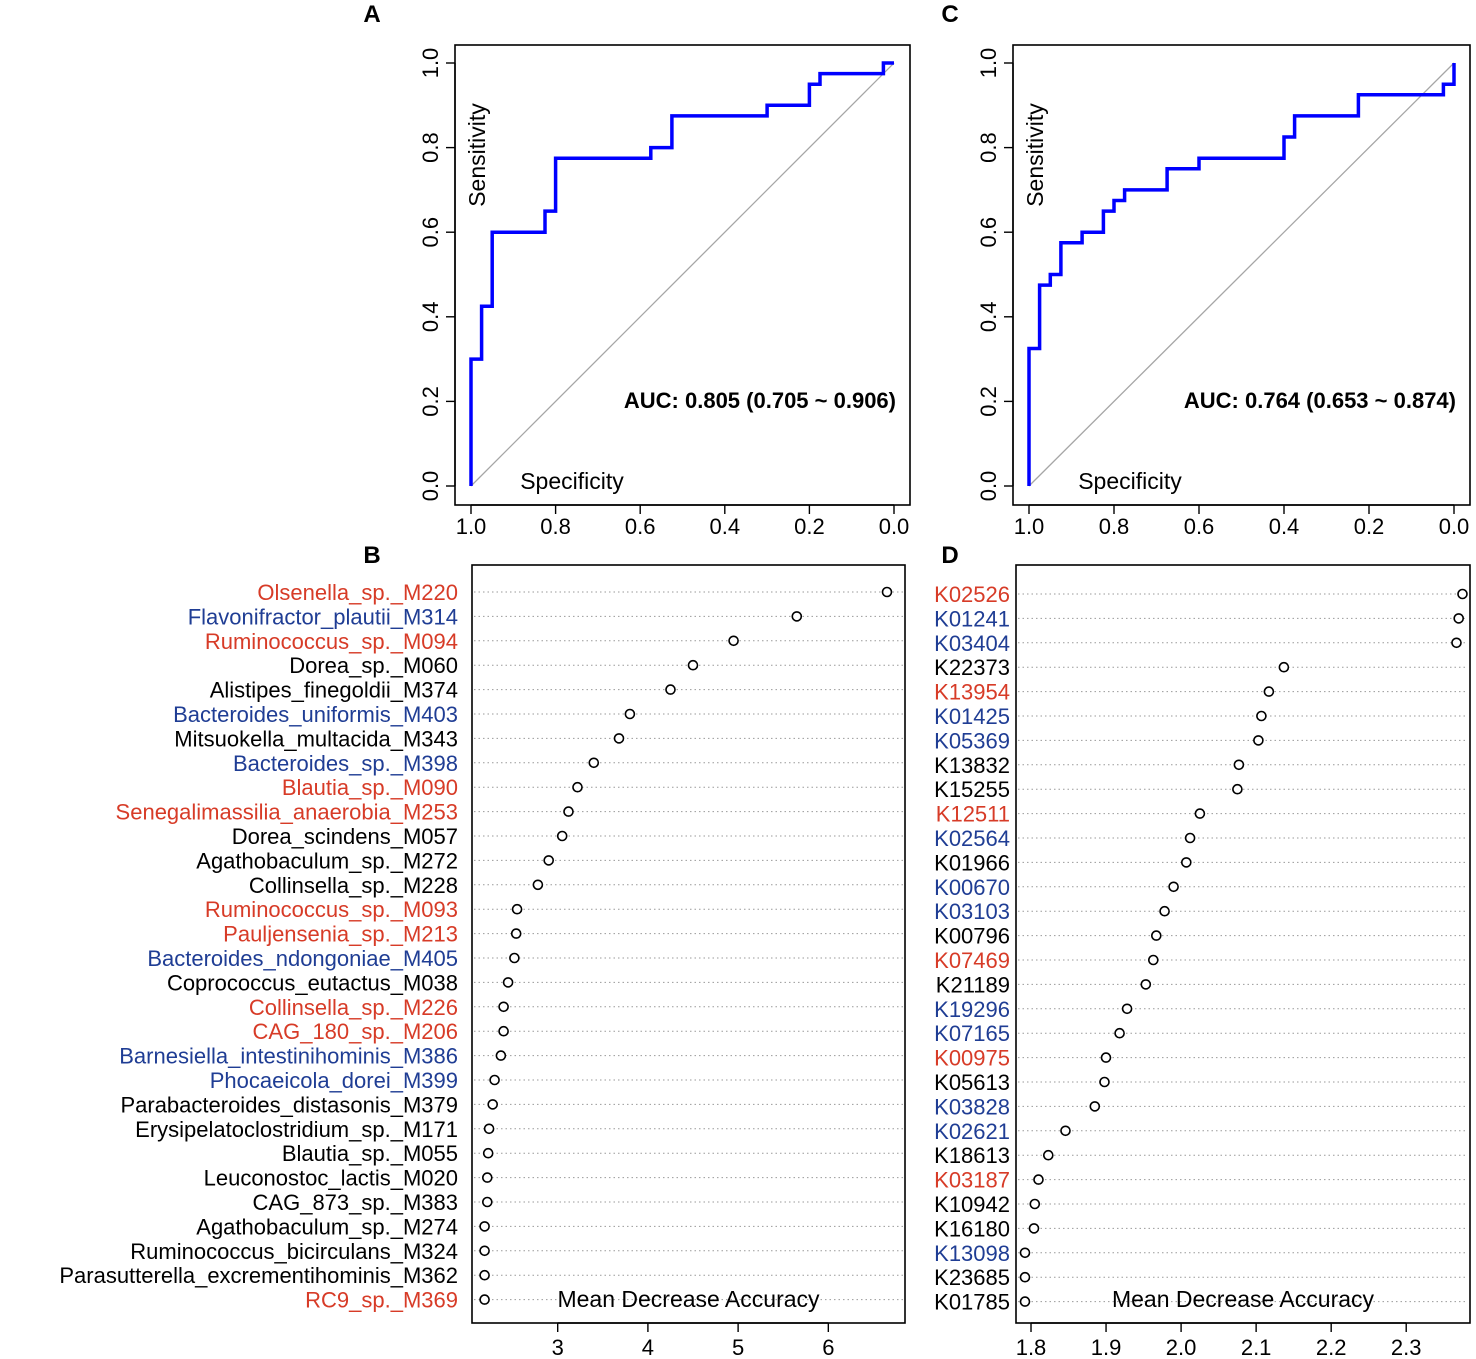 The height and width of the screenshot is (1359, 1476). I want to click on feature-label: Collinsella_sp._M228, so click(353, 885).